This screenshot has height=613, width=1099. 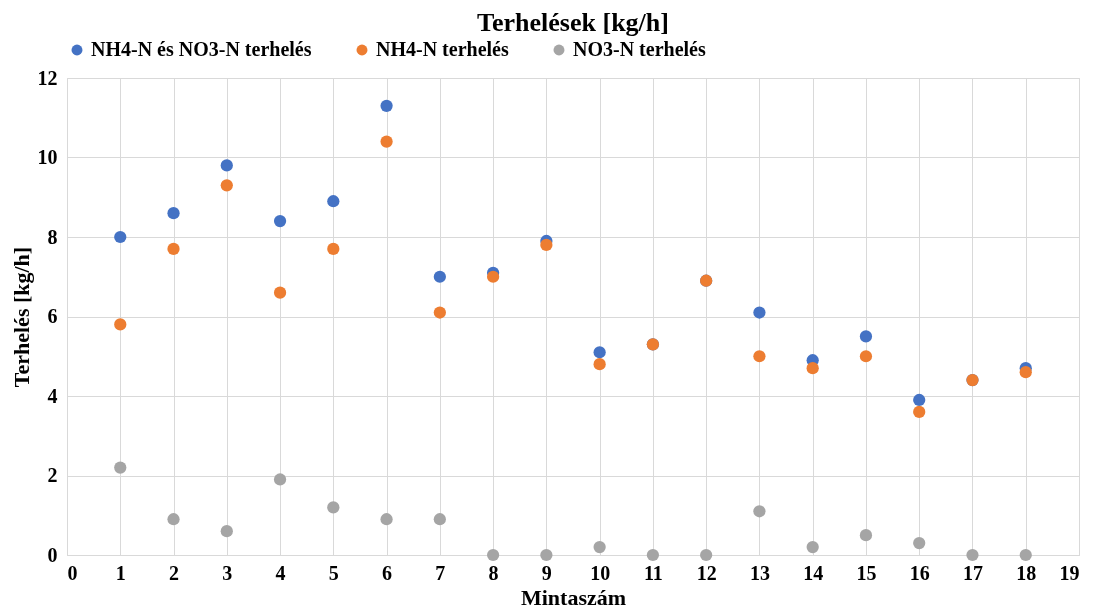 I want to click on x-tick-label: 13, so click(x=759, y=572).